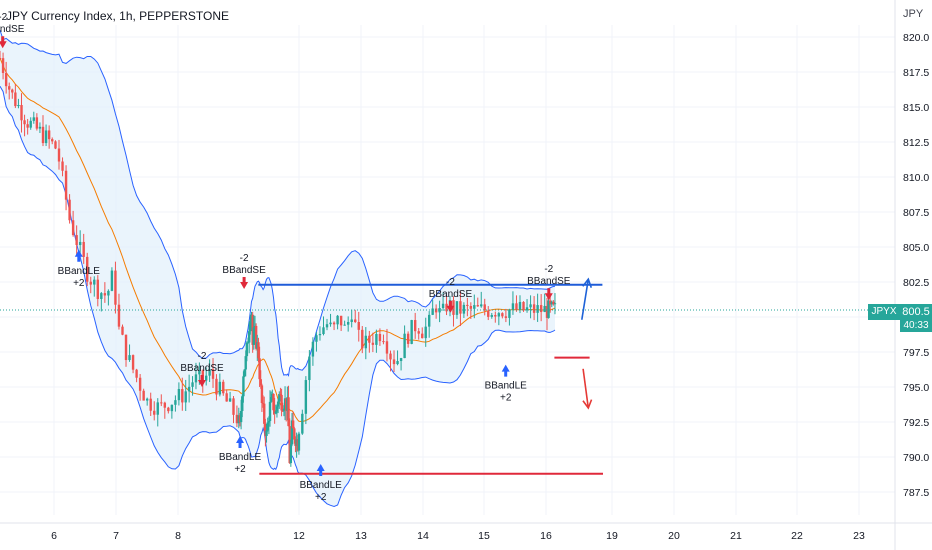 This screenshot has height=550, width=932. I want to click on x-tick-label-0: 6, so click(54, 536).